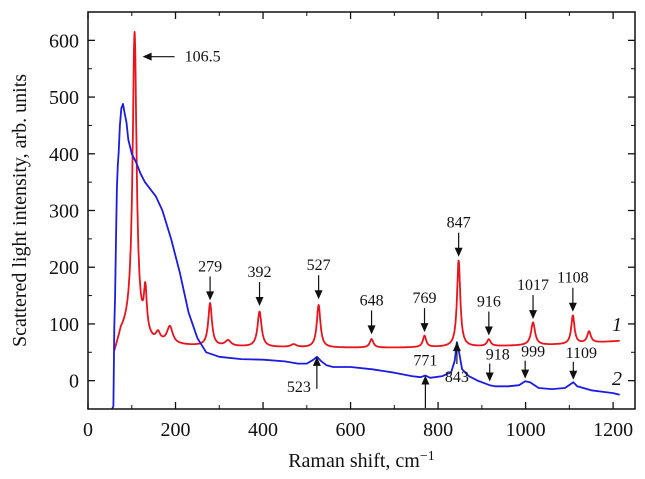 The image size is (645, 479). Describe the element at coordinates (617, 325) in the screenshot. I see `series-1-label: 1` at that location.